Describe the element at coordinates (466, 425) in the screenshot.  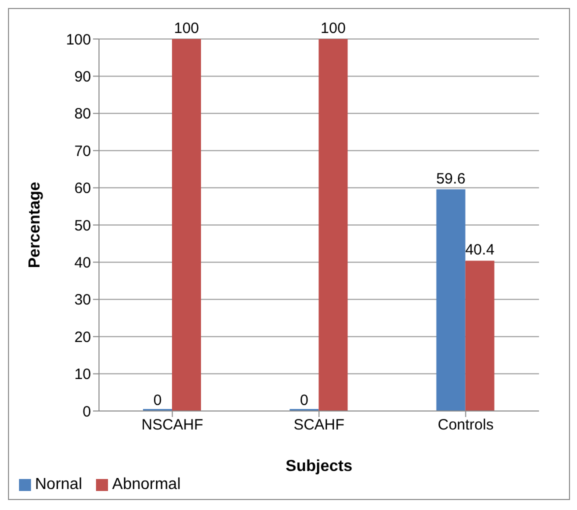
I see `x-tick-label: Controls` at that location.